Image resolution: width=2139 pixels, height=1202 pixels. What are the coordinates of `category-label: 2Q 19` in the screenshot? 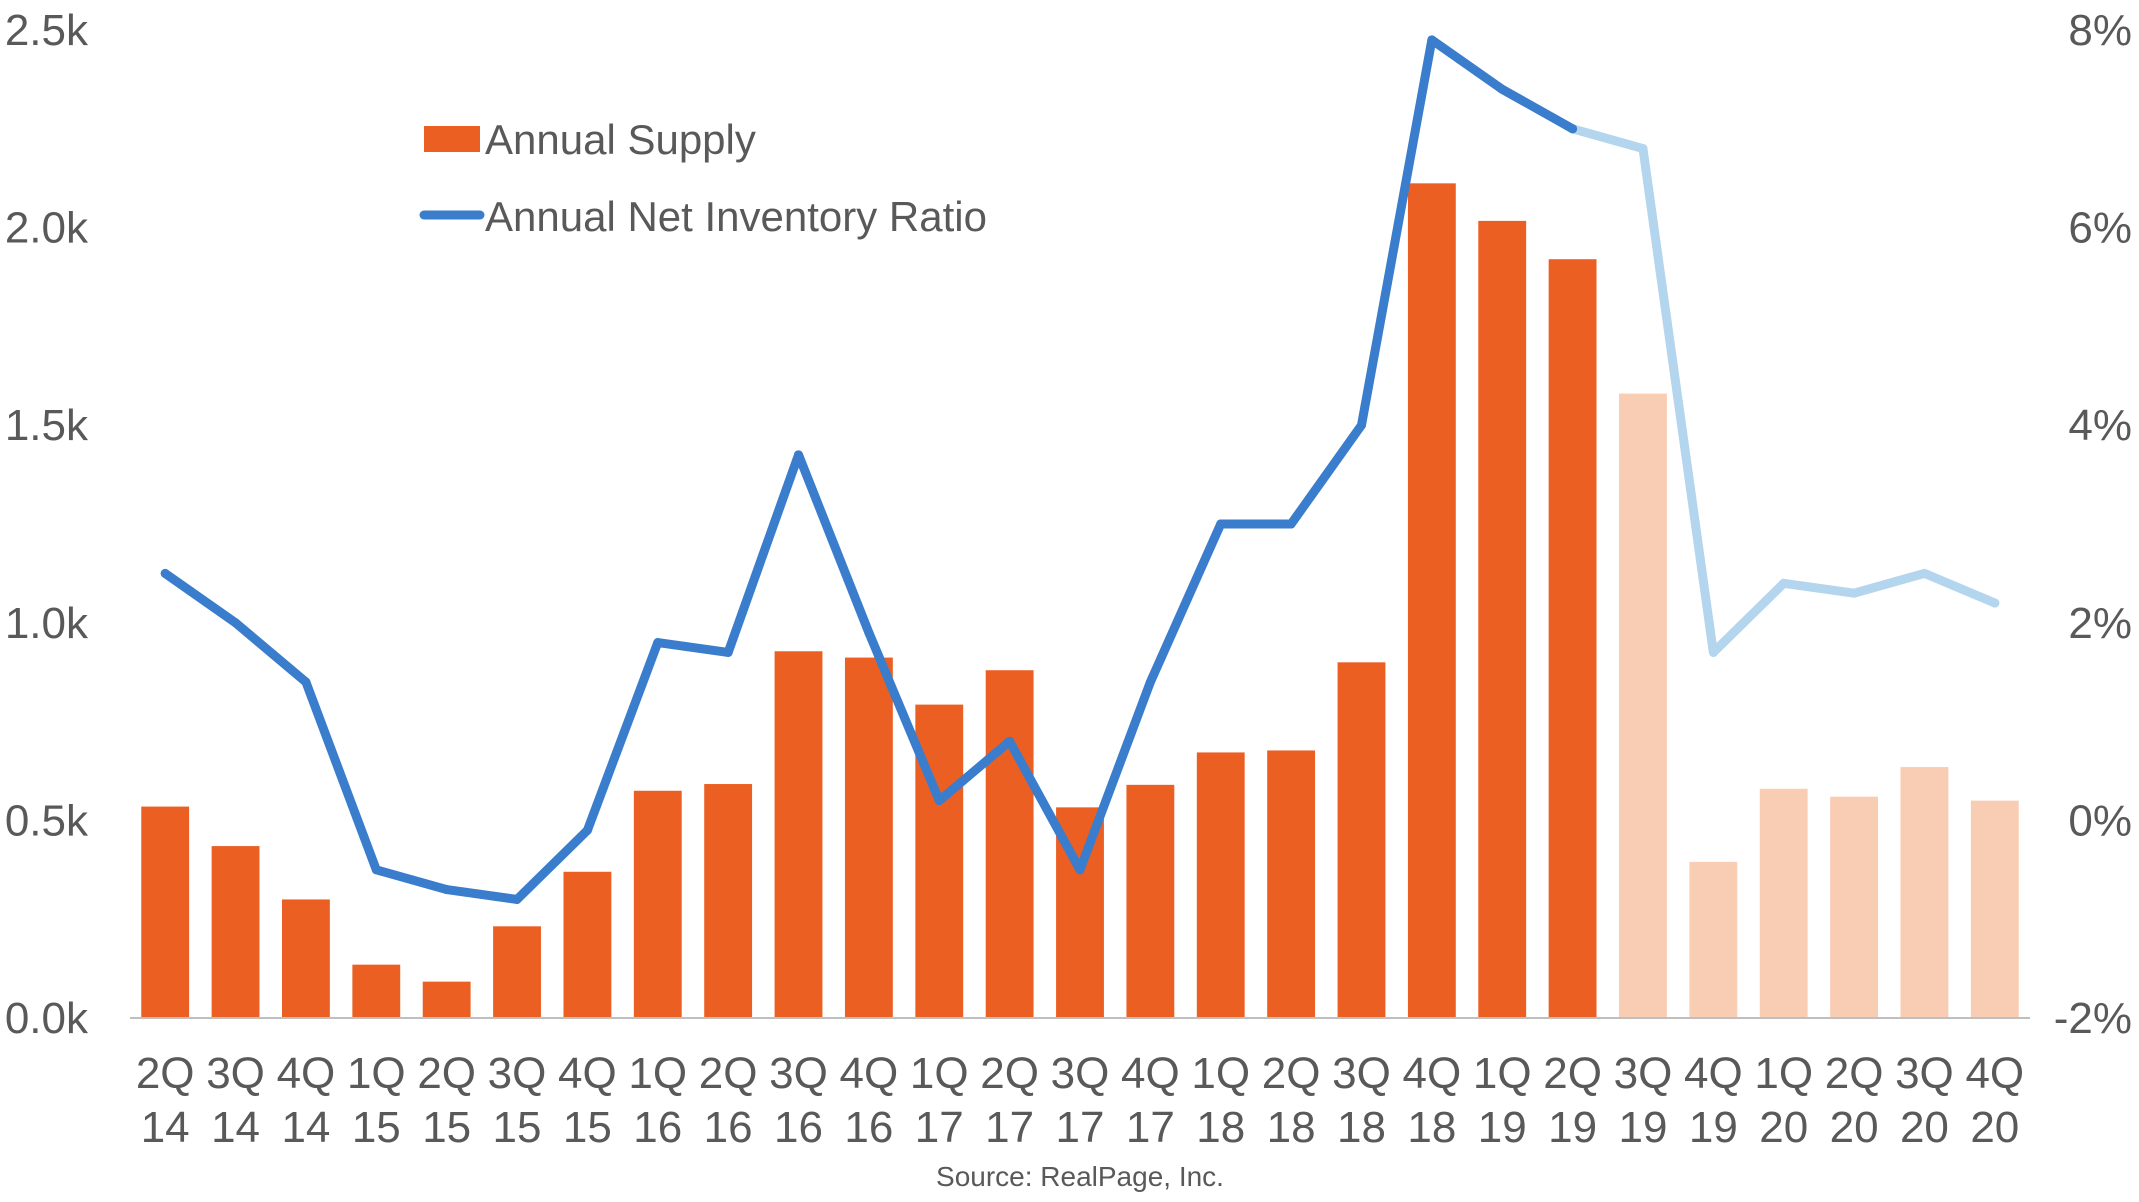 It's located at (1572, 1100).